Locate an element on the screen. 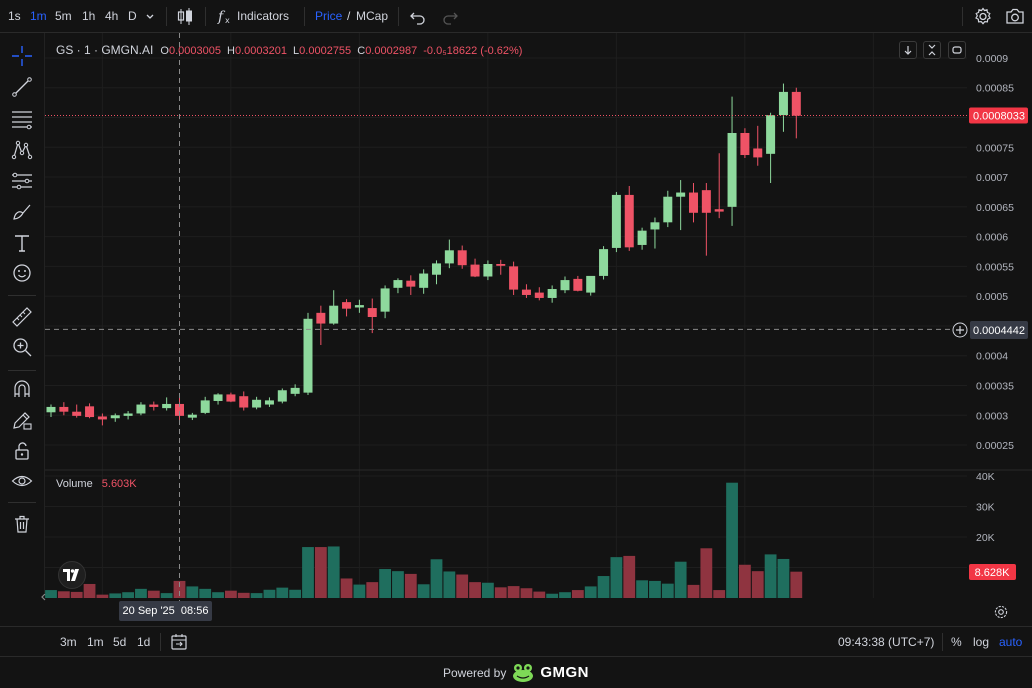  volume-label: Volume is located at coordinates (74, 484).